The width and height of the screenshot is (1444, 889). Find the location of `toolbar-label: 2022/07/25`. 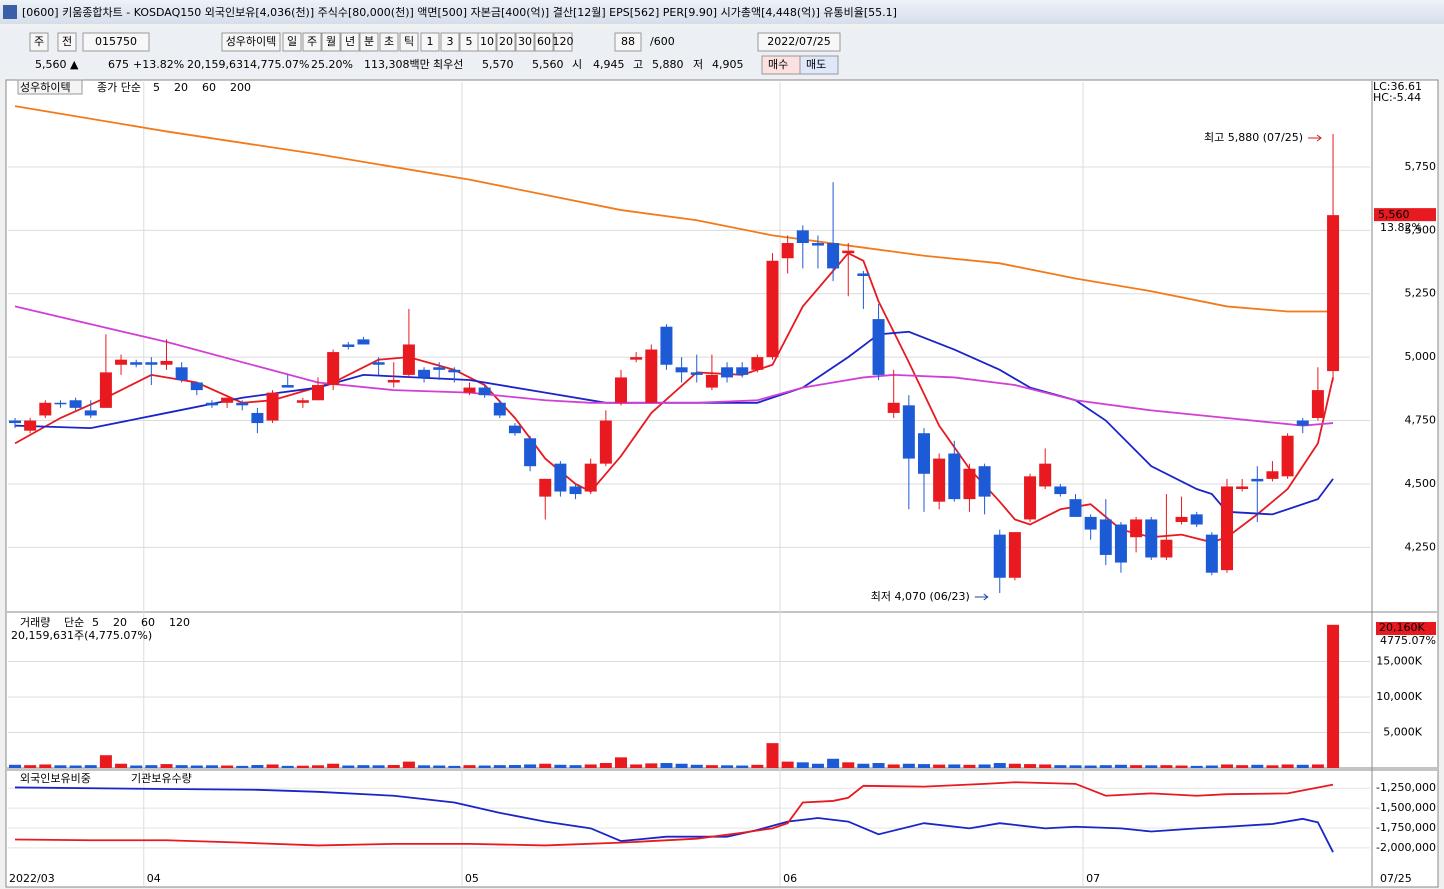

toolbar-label: 2022/07/25 is located at coordinates (798, 41).